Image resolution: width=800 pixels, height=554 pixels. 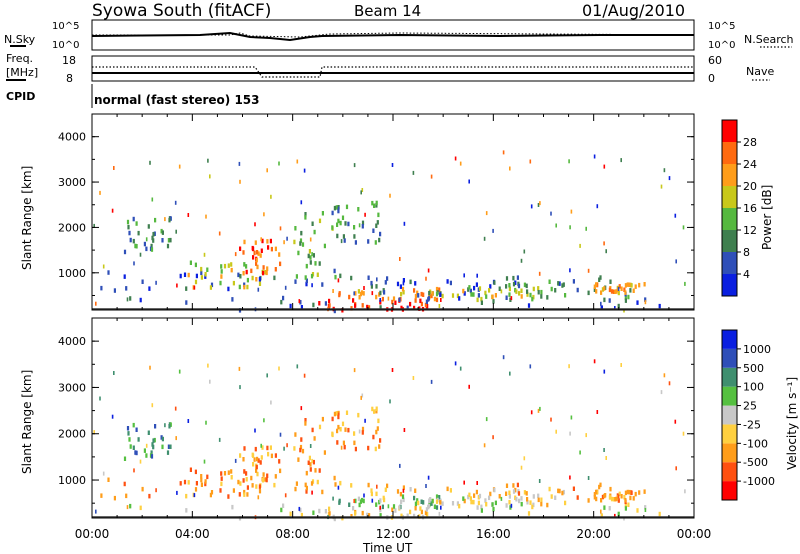 I want to click on power-colorbar-tick-label: 16, so click(x=750, y=208).